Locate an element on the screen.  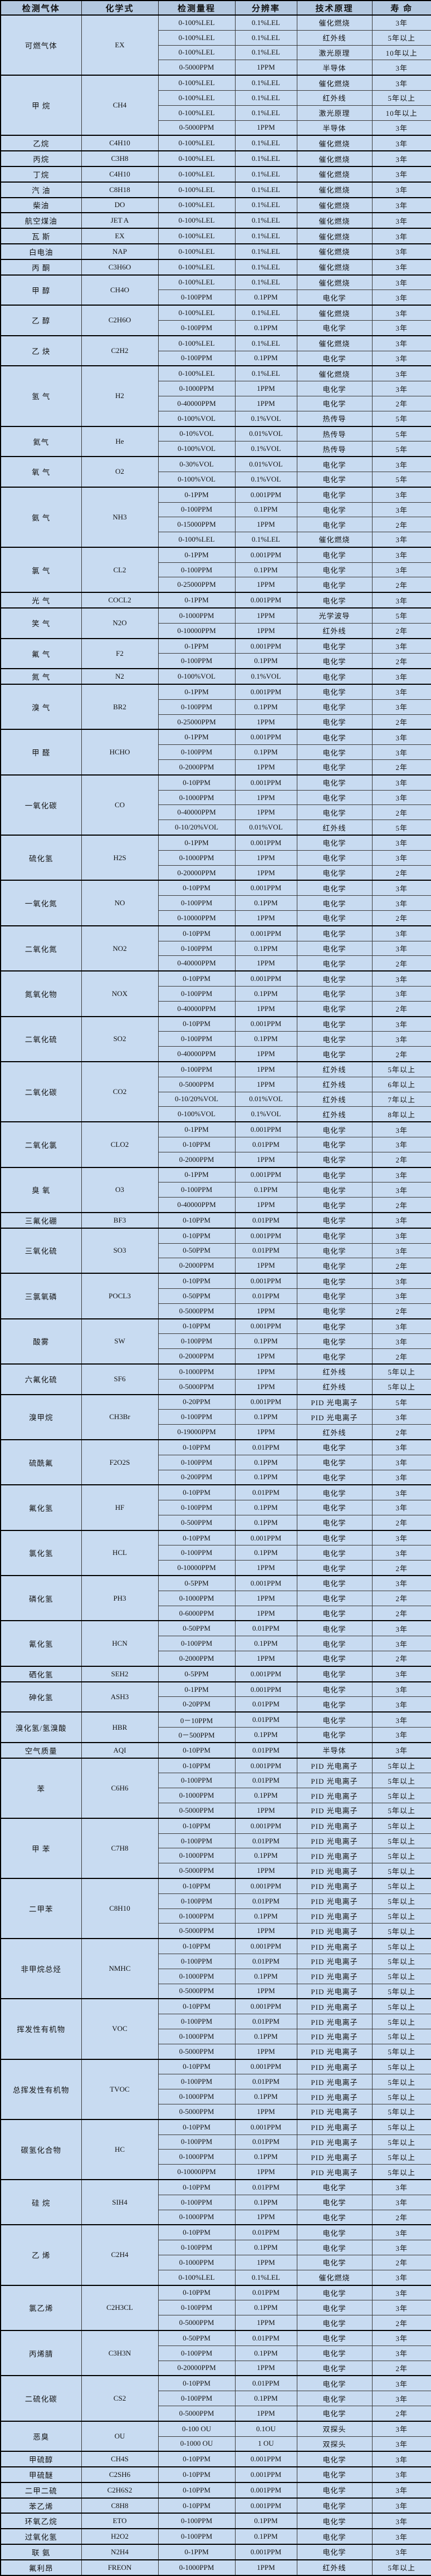
table-row: 0-1000PPM 1PPM 电化学 2年 is located at coordinates (216, 2262).